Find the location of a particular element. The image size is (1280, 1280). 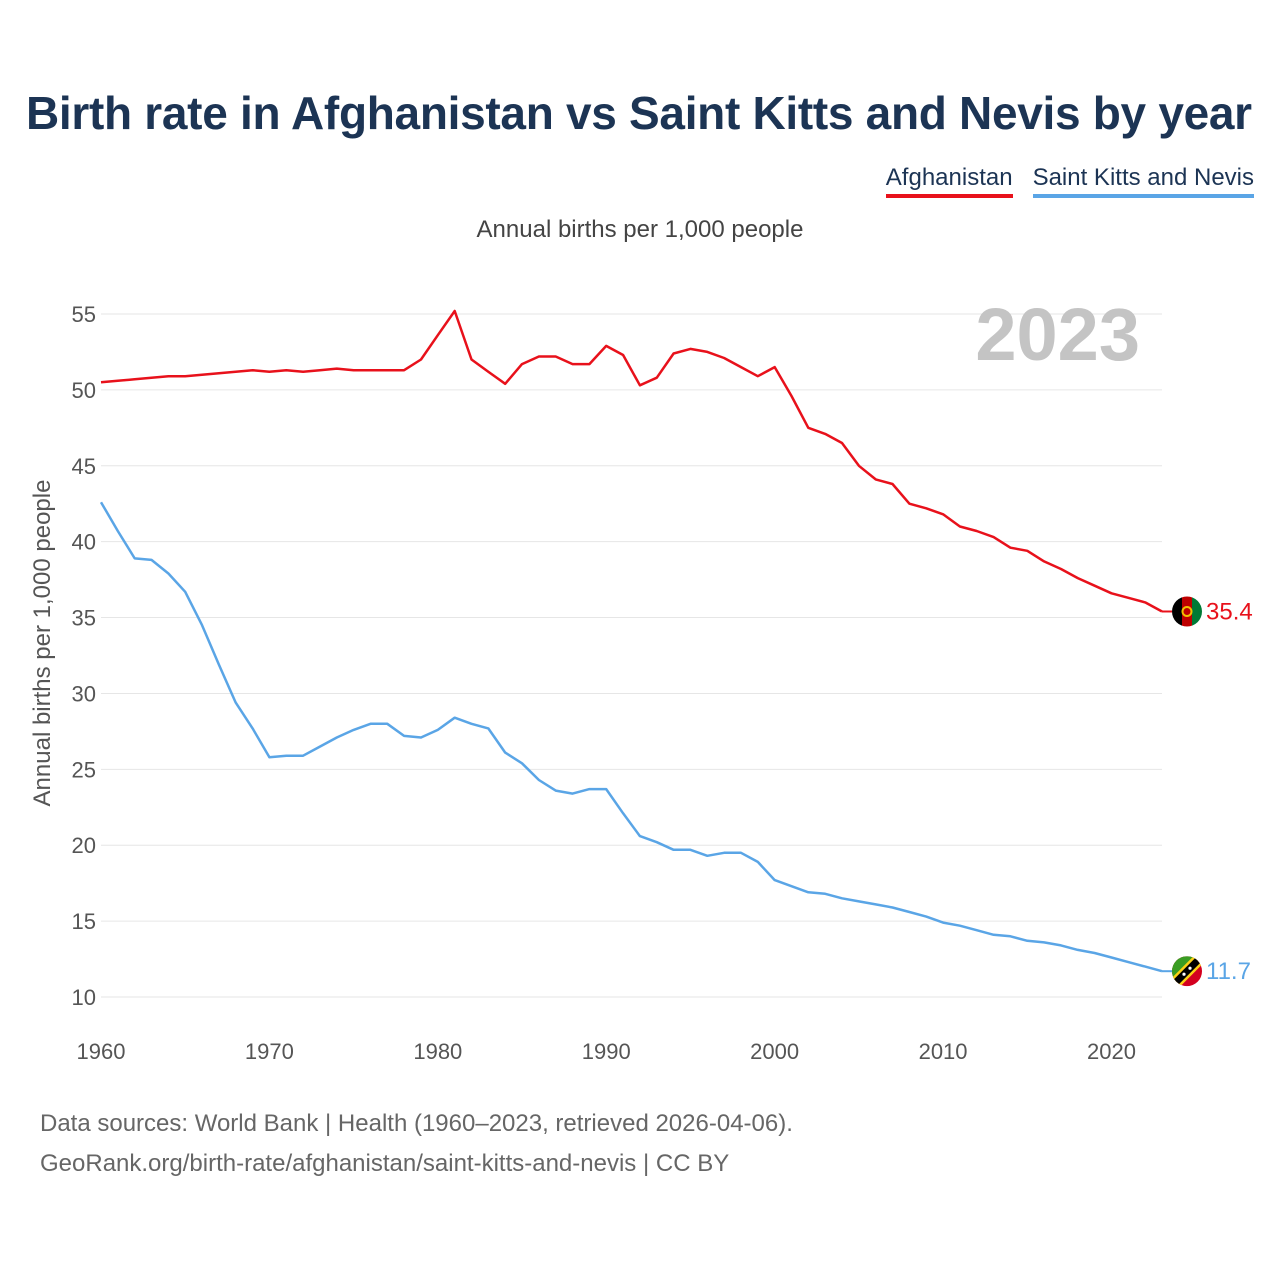

y-tick-label: 25 is located at coordinates (84, 769).